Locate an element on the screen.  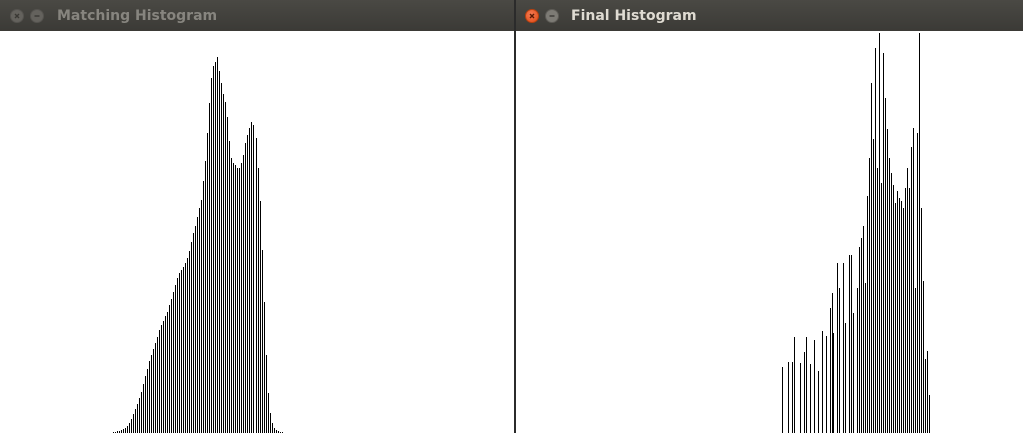
histogram-chart-matching is located at coordinates (198, 245).